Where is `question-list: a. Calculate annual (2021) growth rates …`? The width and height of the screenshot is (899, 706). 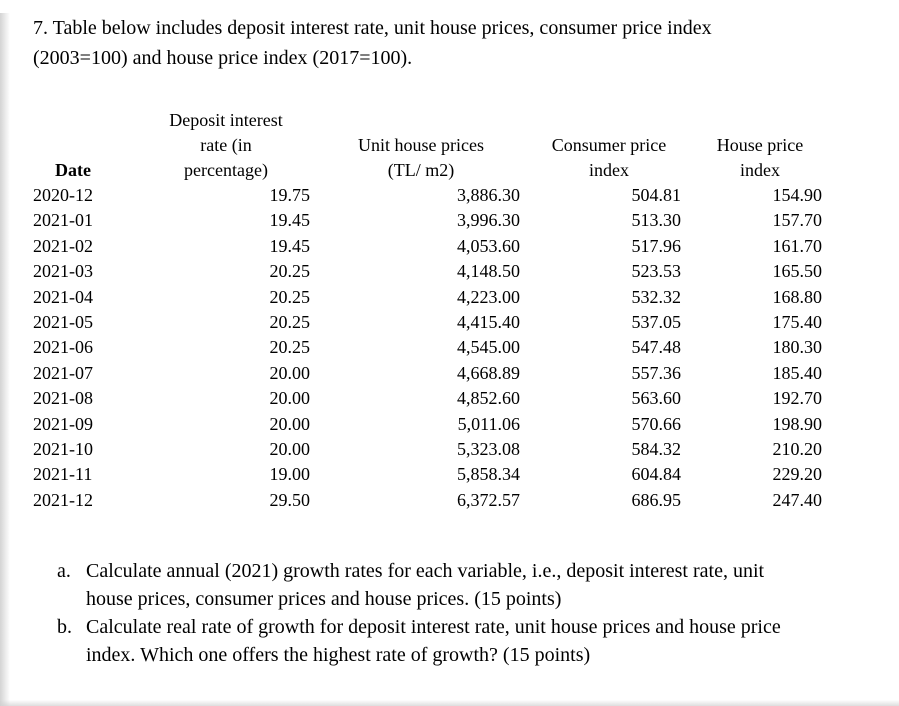 question-list: a. Calculate annual (2021) growth rates … is located at coordinates (468, 613).